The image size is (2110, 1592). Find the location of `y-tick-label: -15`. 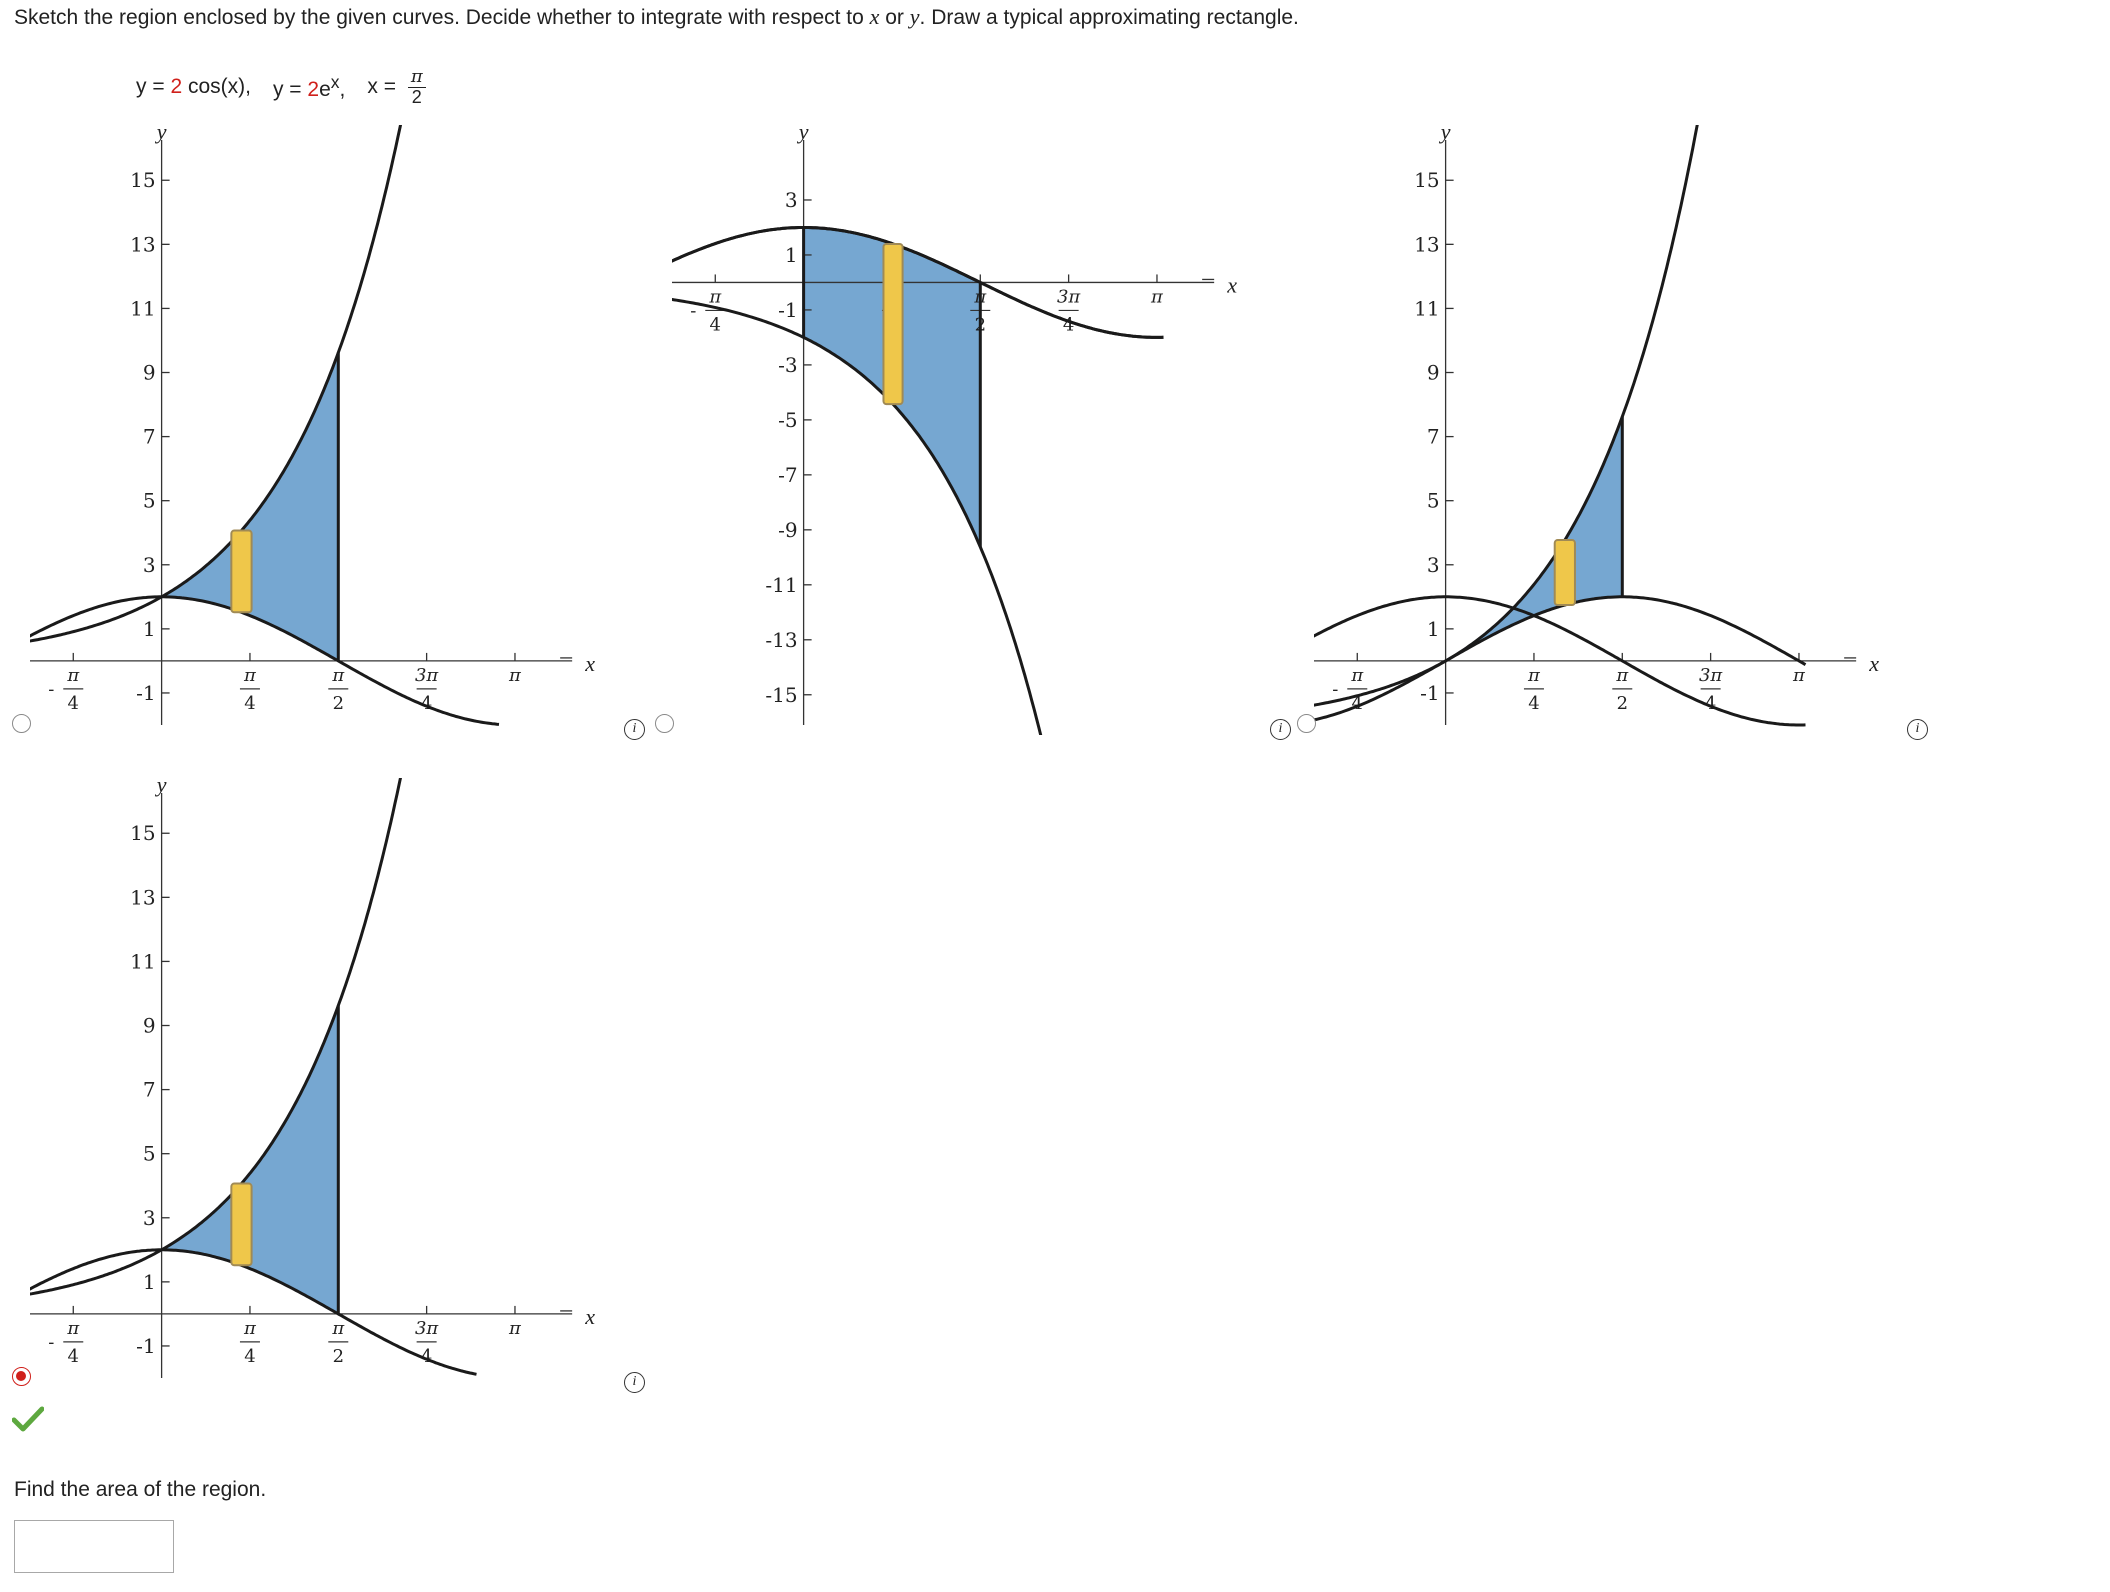

y-tick-label: -15 is located at coordinates (781, 695).